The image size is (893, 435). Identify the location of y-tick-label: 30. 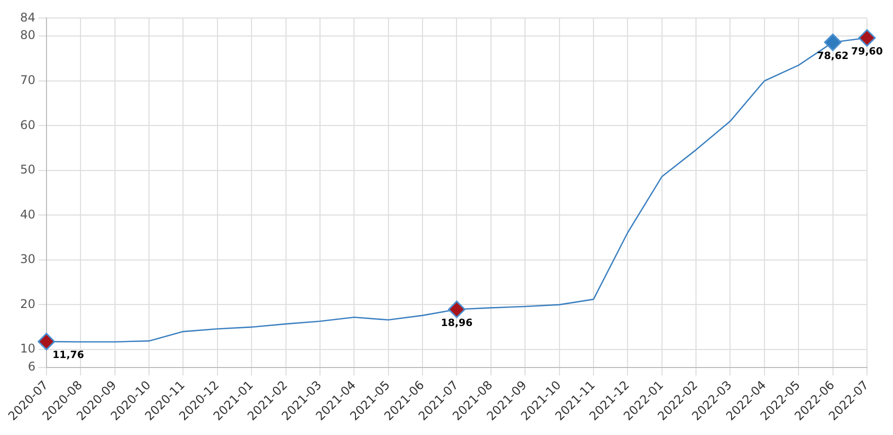
(28, 259).